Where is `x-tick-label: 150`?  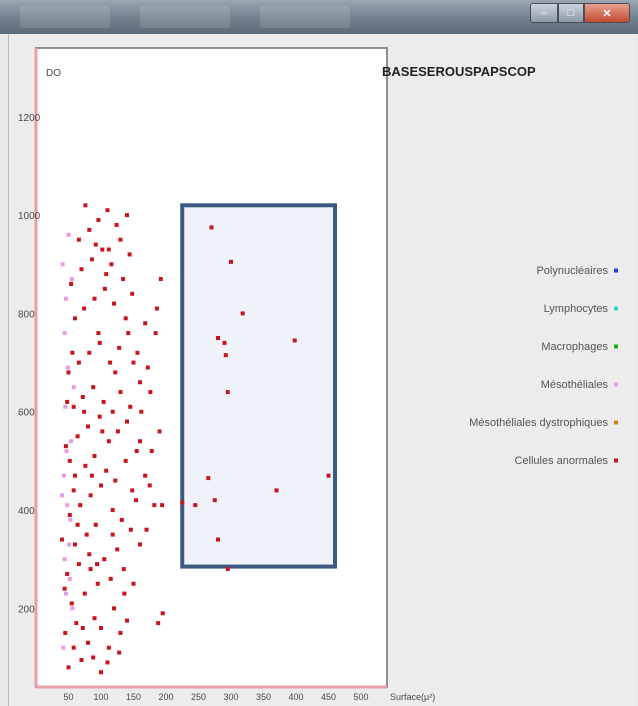 x-tick-label: 150 is located at coordinates (133, 697).